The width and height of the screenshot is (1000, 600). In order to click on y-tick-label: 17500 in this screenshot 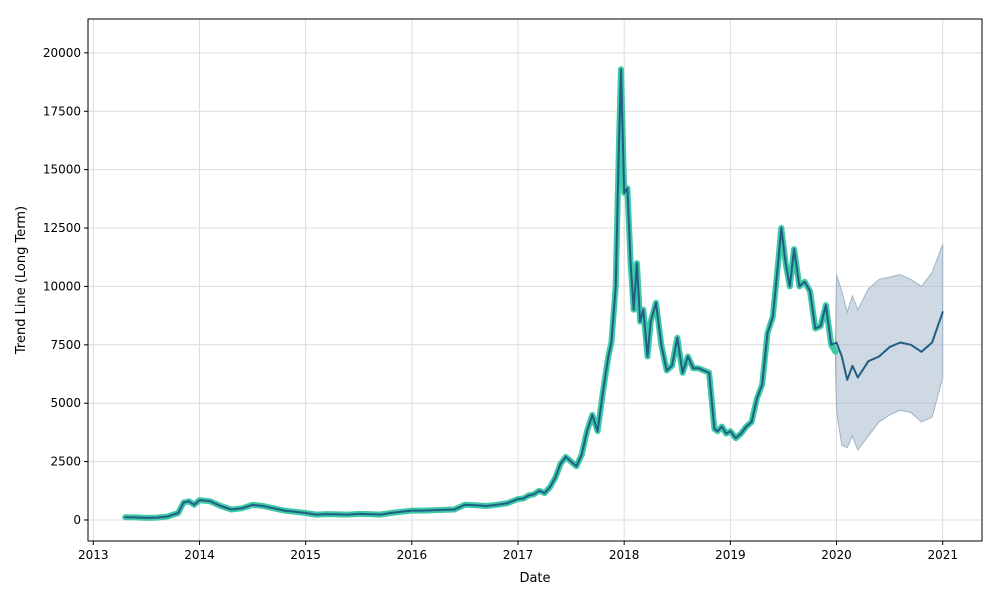, I will do `click(62, 111)`.